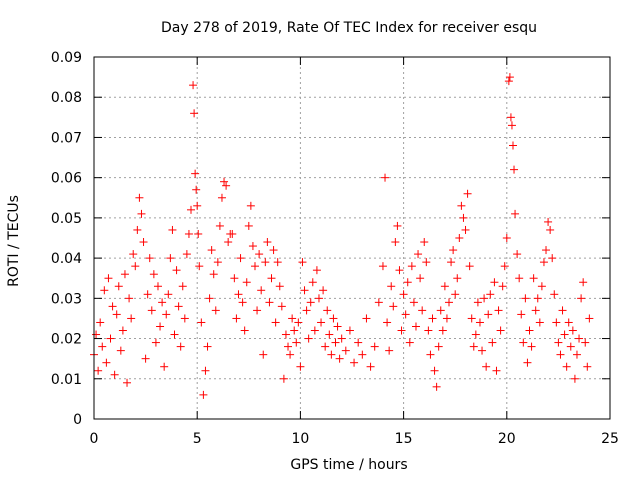 The height and width of the screenshot is (480, 640). What do you see at coordinates (348, 465) in the screenshot?
I see `x-axis-label: GPS time / hours` at bounding box center [348, 465].